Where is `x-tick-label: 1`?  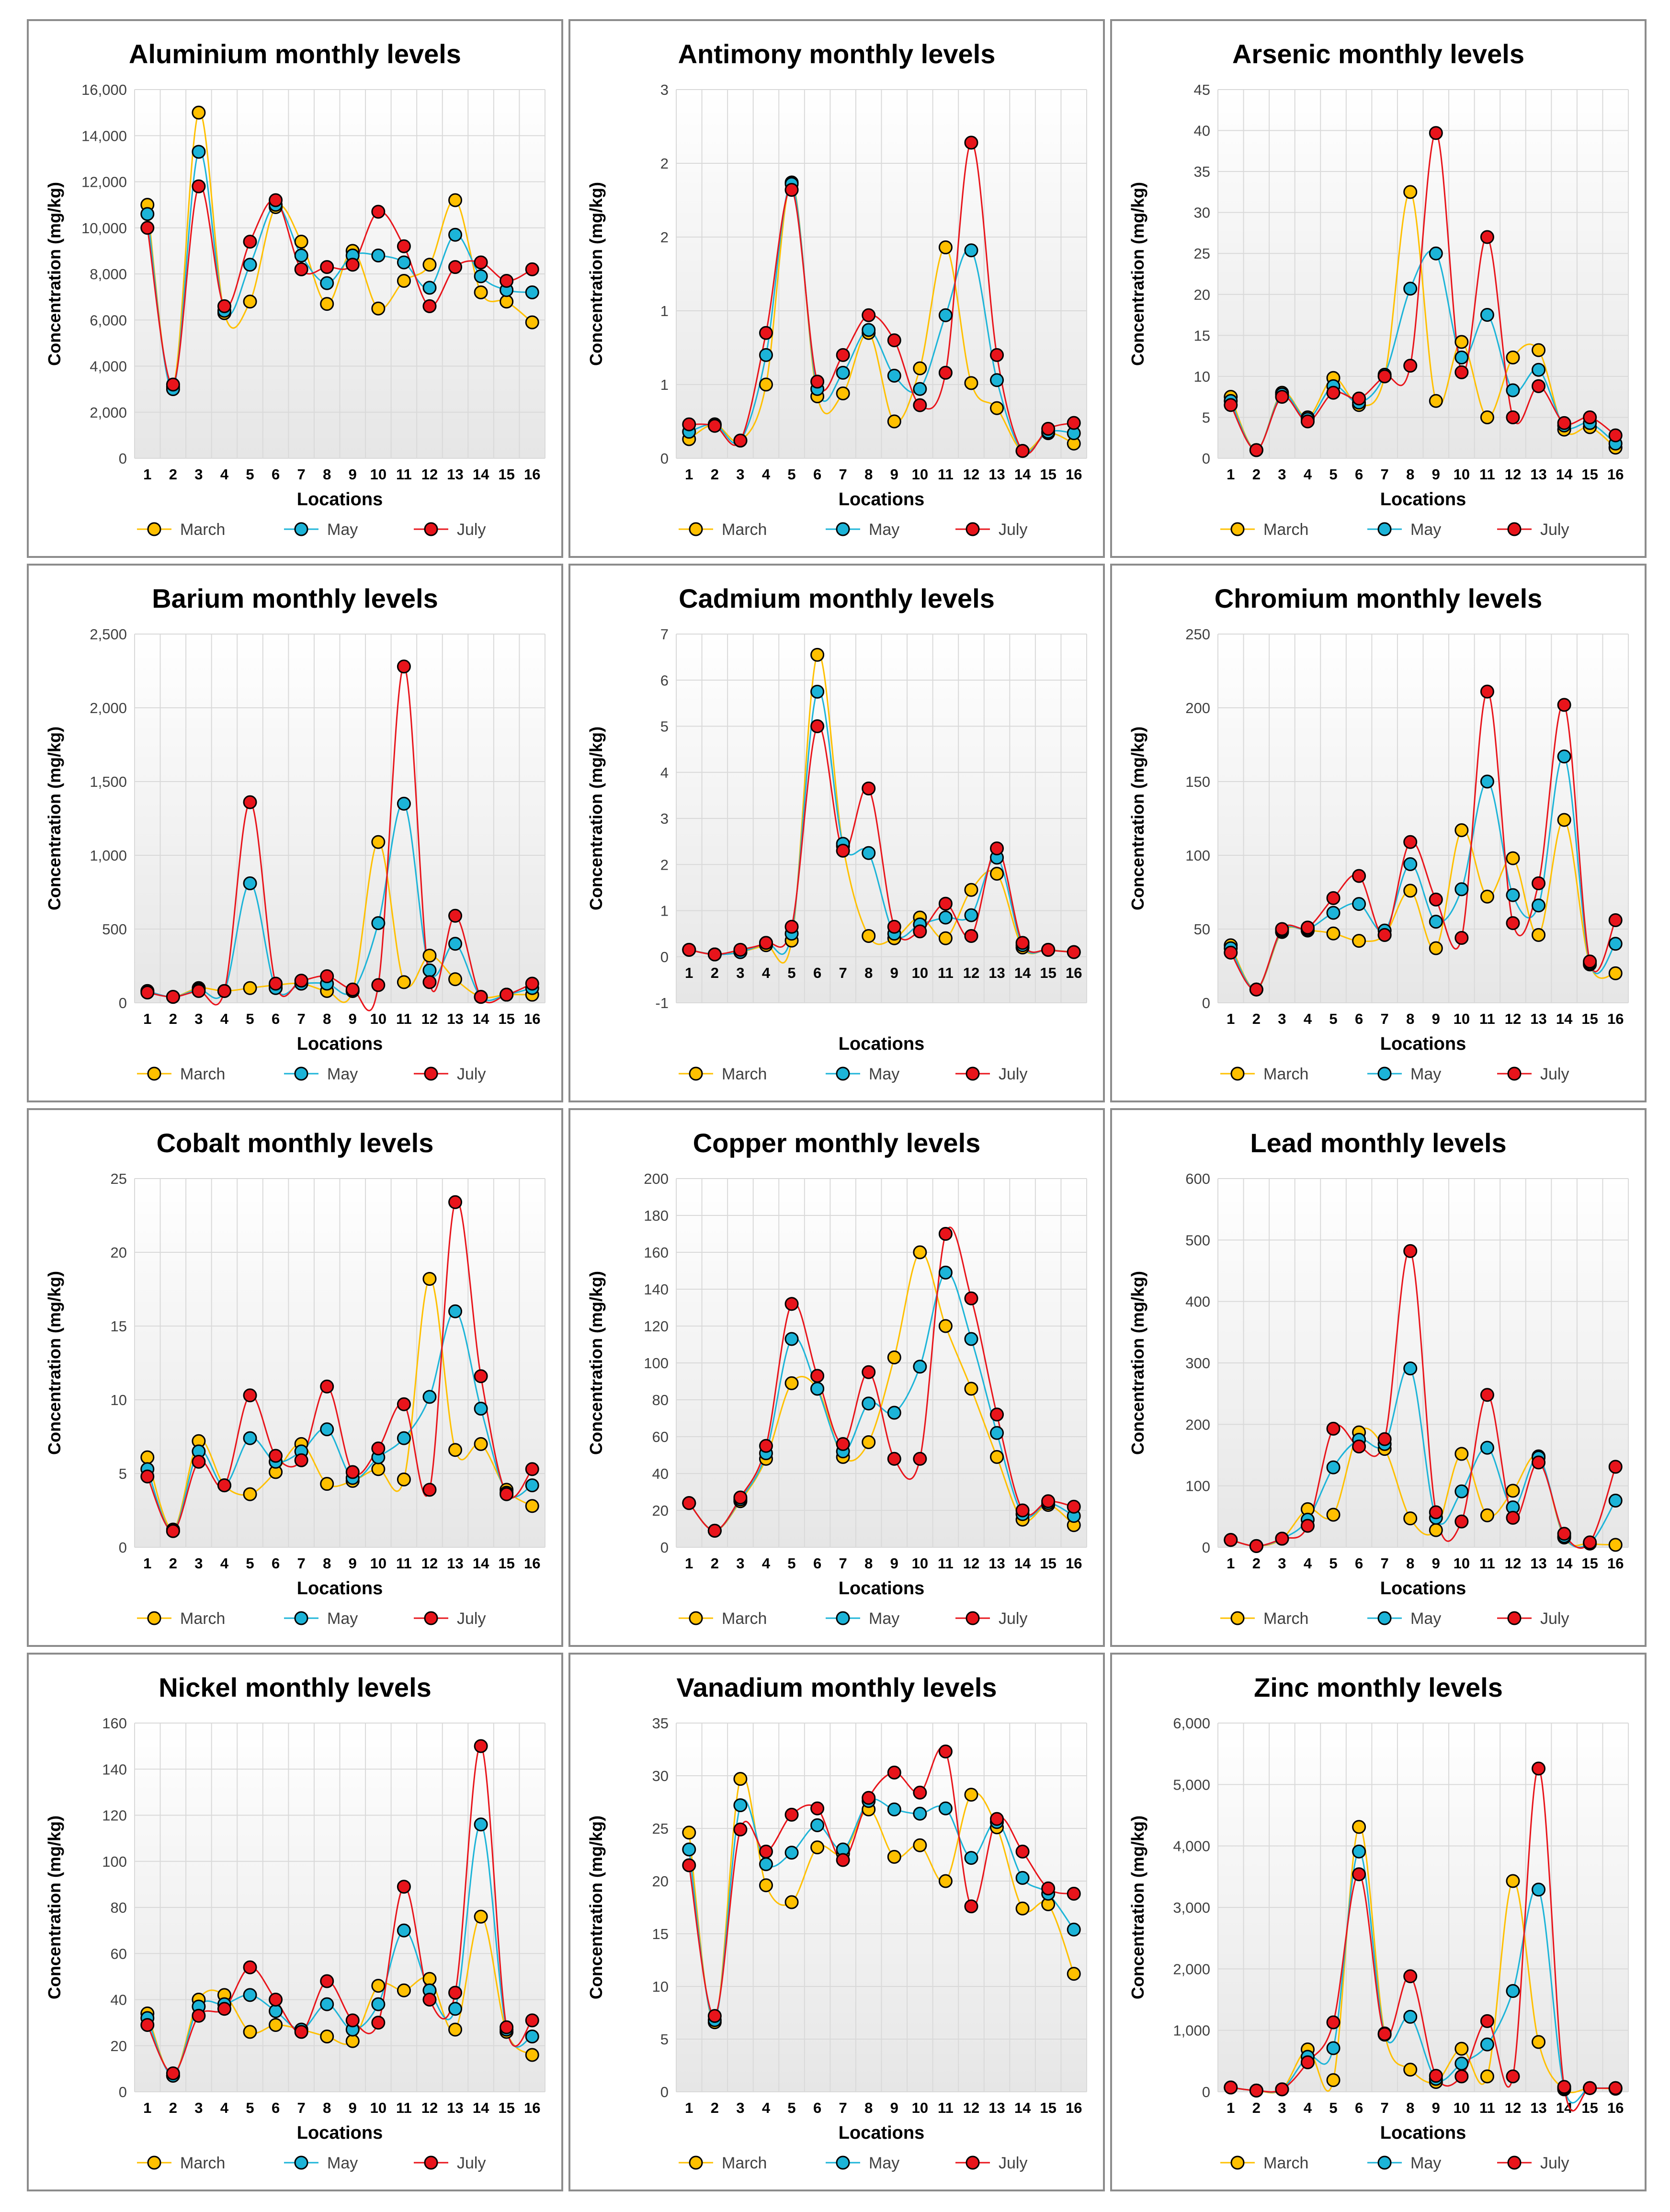
x-tick-label: 1 is located at coordinates (147, 474).